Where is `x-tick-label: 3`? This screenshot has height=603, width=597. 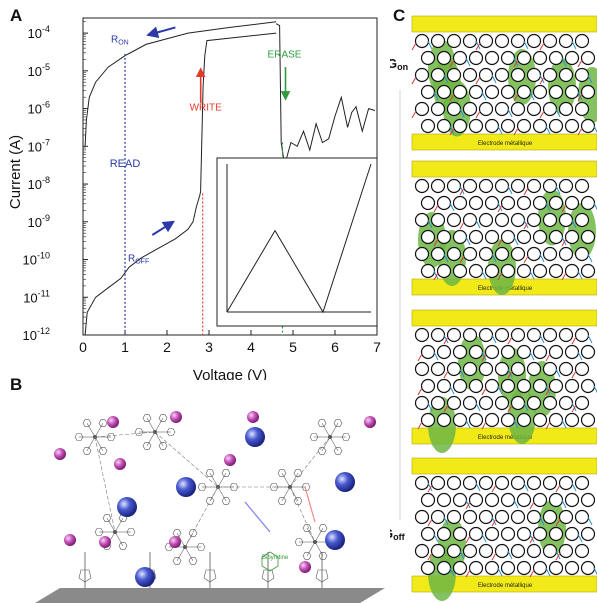
x-tick-label: 3 is located at coordinates (209, 347).